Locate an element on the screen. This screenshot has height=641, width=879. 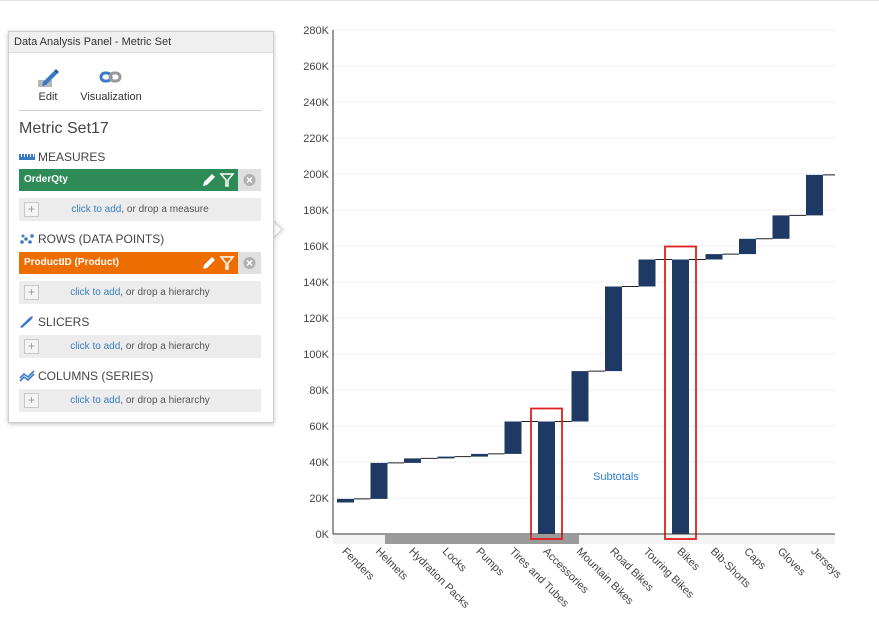
link-visualization-icon is located at coordinates (110, 77).